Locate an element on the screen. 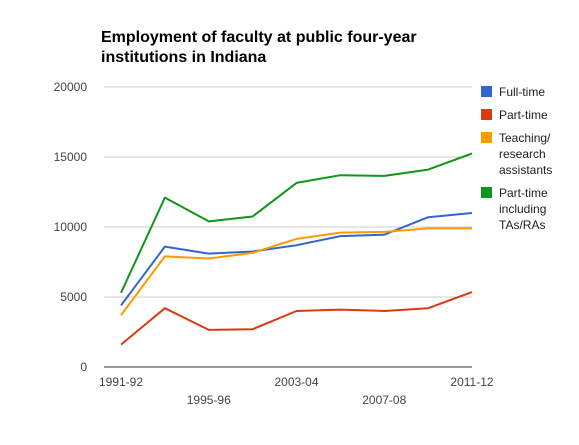 Image resolution: width=579 pixels, height=445 pixels. legend-item: Full-time is located at coordinates (530, 92).